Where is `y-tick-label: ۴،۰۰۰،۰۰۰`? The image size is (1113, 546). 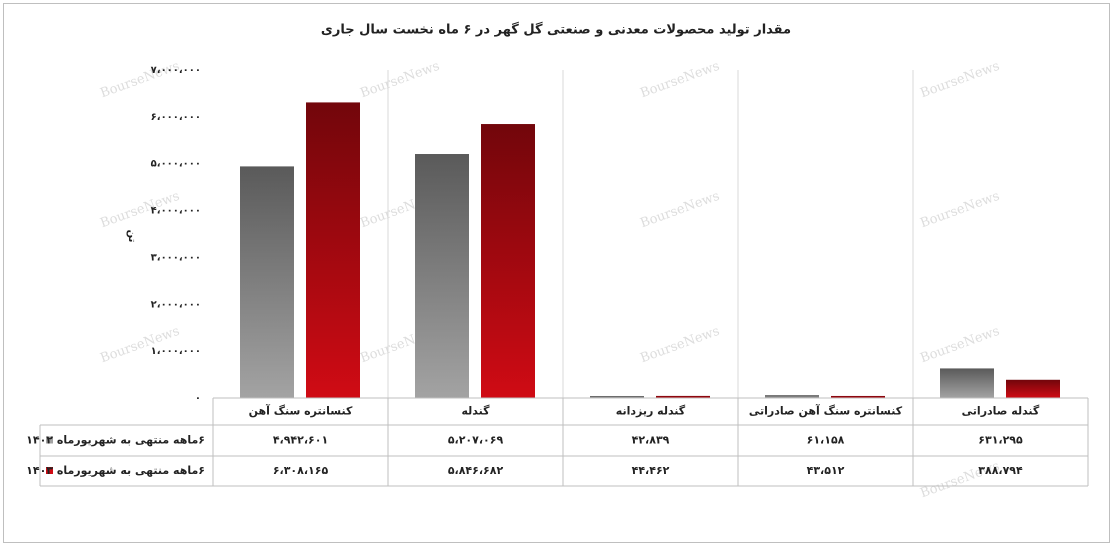
y-tick-label: ۴،۰۰۰،۰۰۰ is located at coordinates (176, 211).